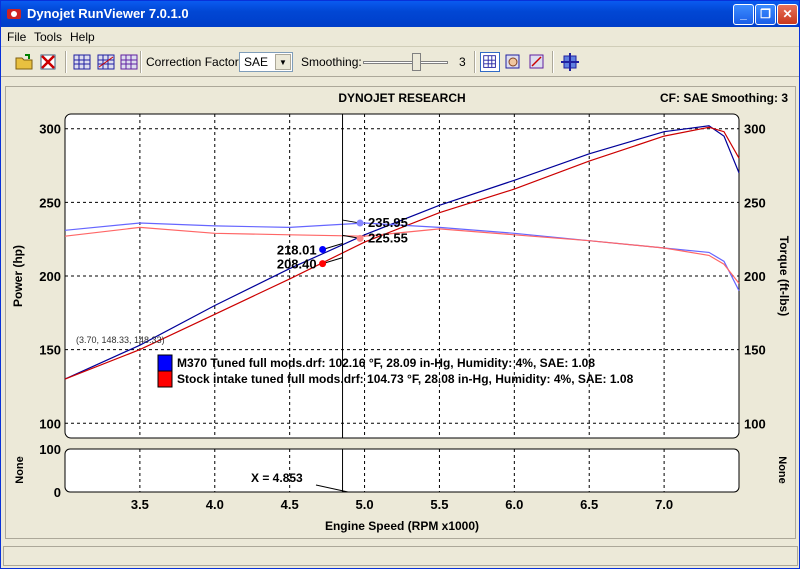 The image size is (800, 569). I want to click on marker-label: 218.01, so click(297, 249).